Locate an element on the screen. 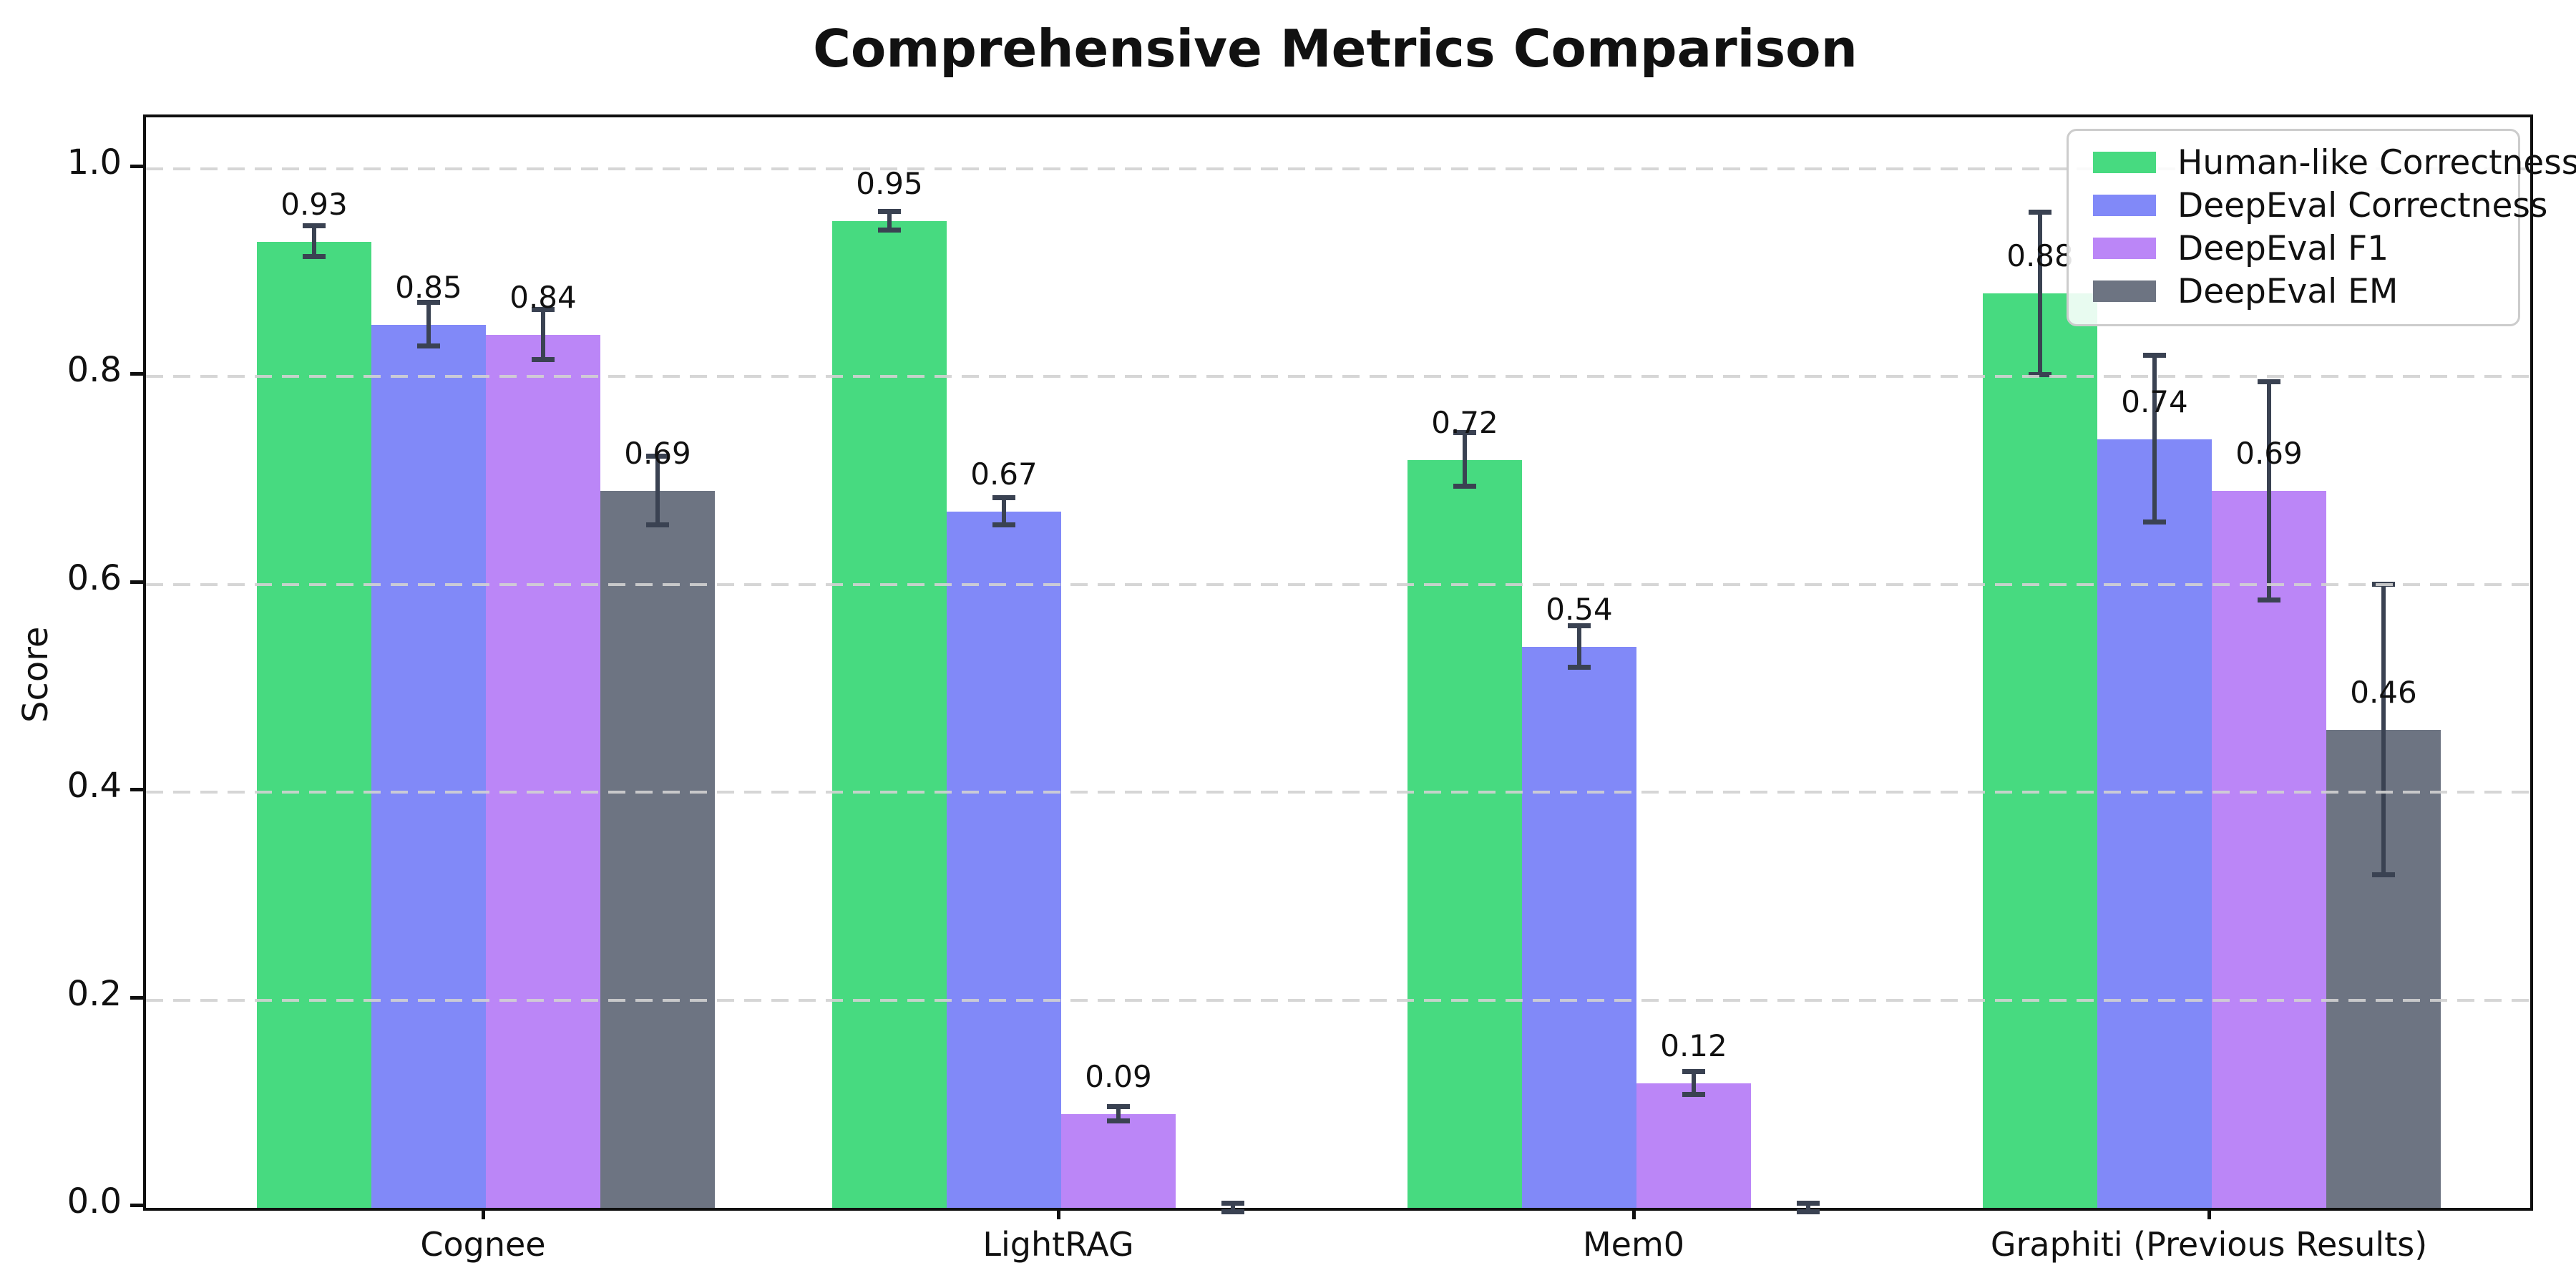  bar-value-label: 0.93 is located at coordinates (314, 204).